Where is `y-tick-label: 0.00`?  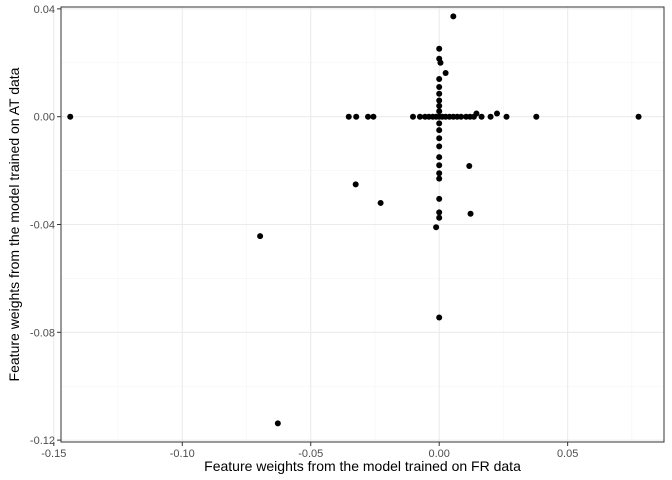
y-tick-label: 0.00 is located at coordinates (44, 118).